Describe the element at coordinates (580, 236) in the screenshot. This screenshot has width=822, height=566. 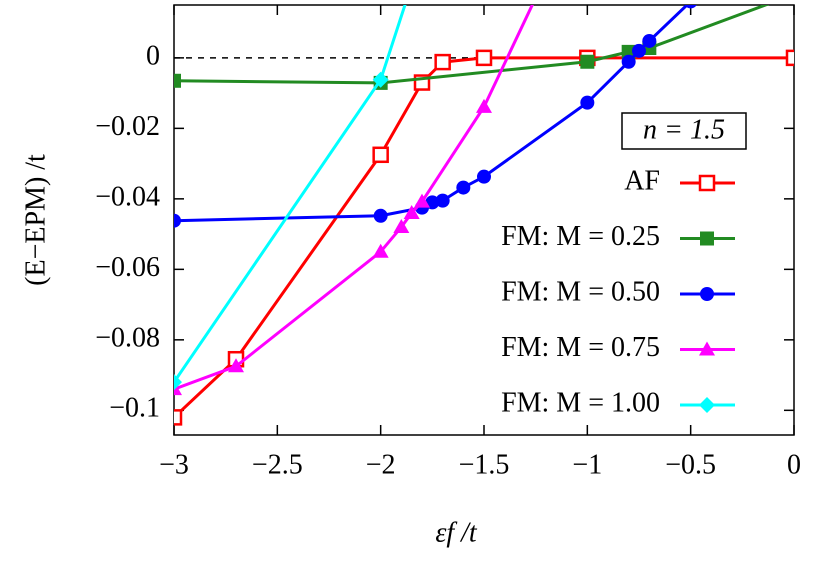
I see `legend-label: FM: M = 0.25` at that location.